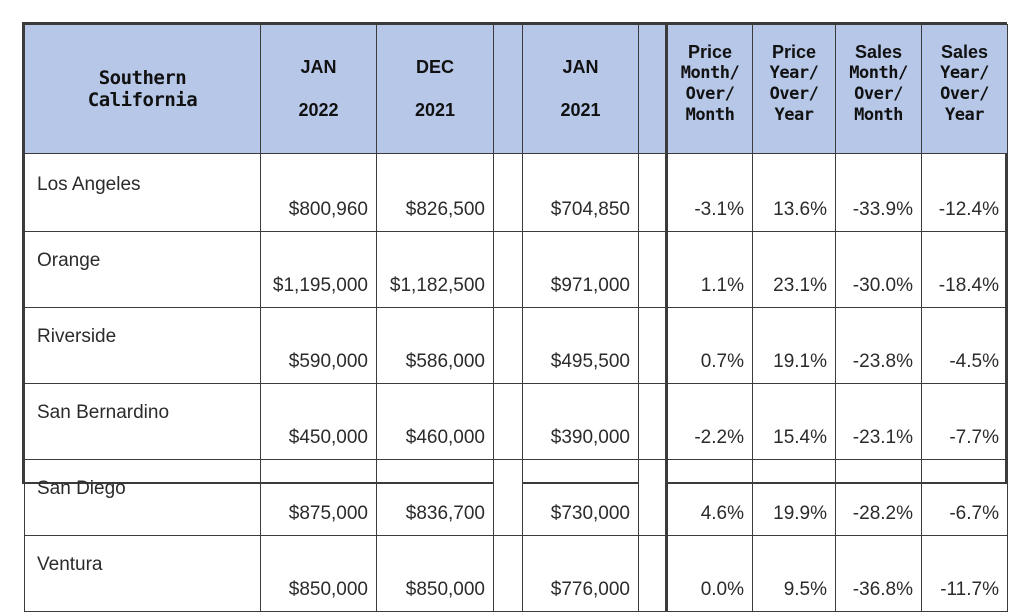 Image resolution: width=1024 pixels, height=612 pixels. What do you see at coordinates (142, 497) in the screenshot?
I see `cell-region: San Diego` at bounding box center [142, 497].